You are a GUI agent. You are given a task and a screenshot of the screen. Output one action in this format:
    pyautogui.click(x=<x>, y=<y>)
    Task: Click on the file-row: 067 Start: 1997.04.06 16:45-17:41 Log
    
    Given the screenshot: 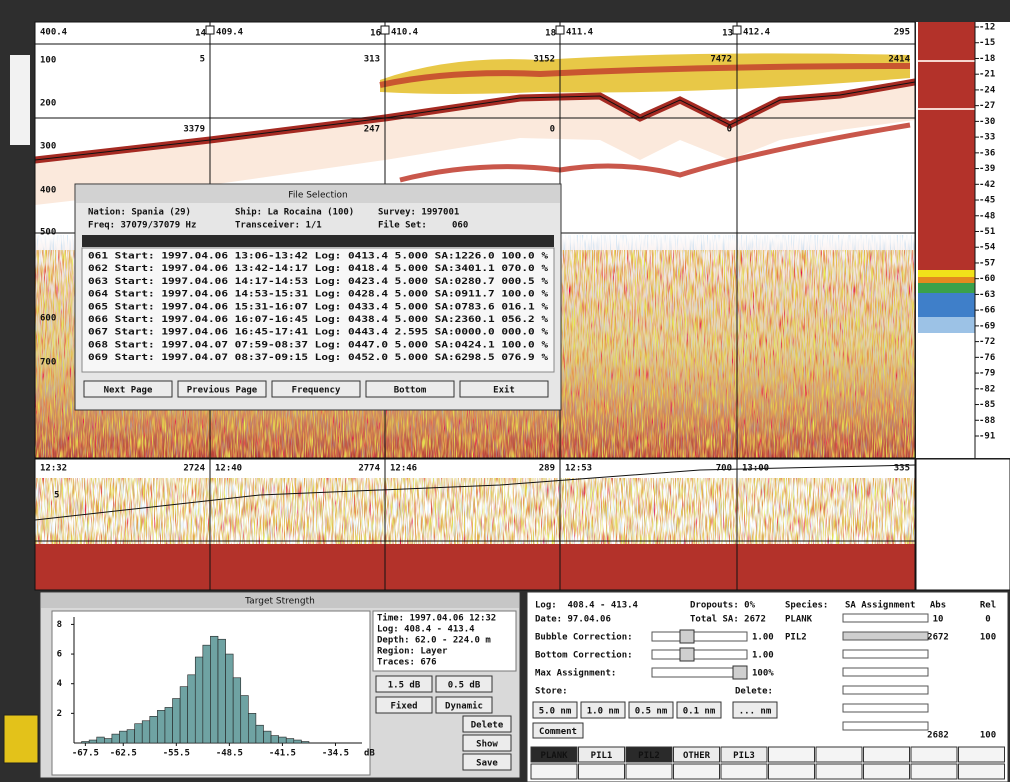 What is the action you would take?
    pyautogui.click(x=318, y=333)
    